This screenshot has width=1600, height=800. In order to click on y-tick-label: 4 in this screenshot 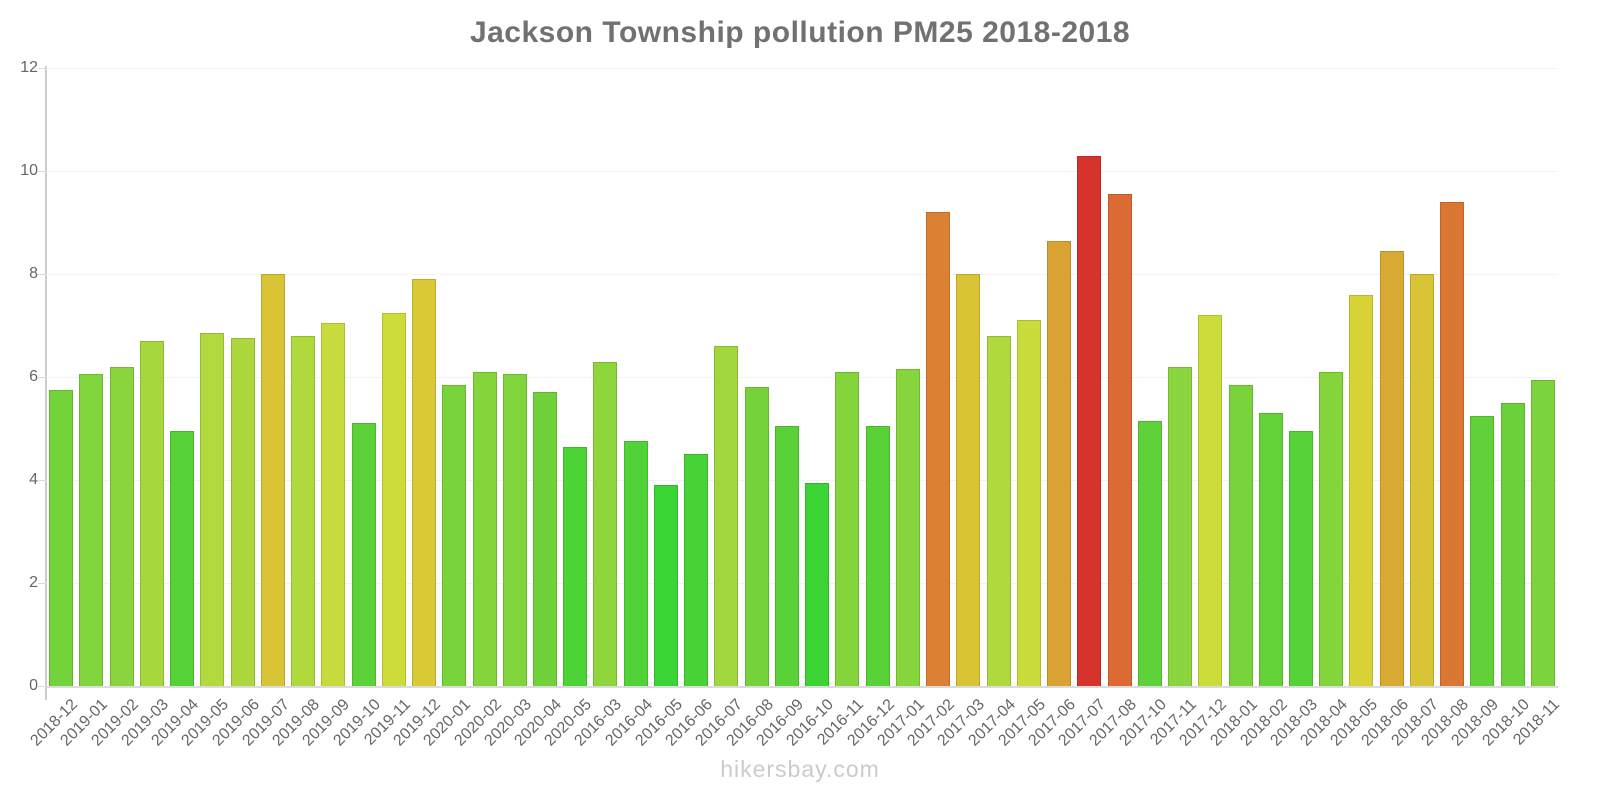, I will do `click(33, 479)`.